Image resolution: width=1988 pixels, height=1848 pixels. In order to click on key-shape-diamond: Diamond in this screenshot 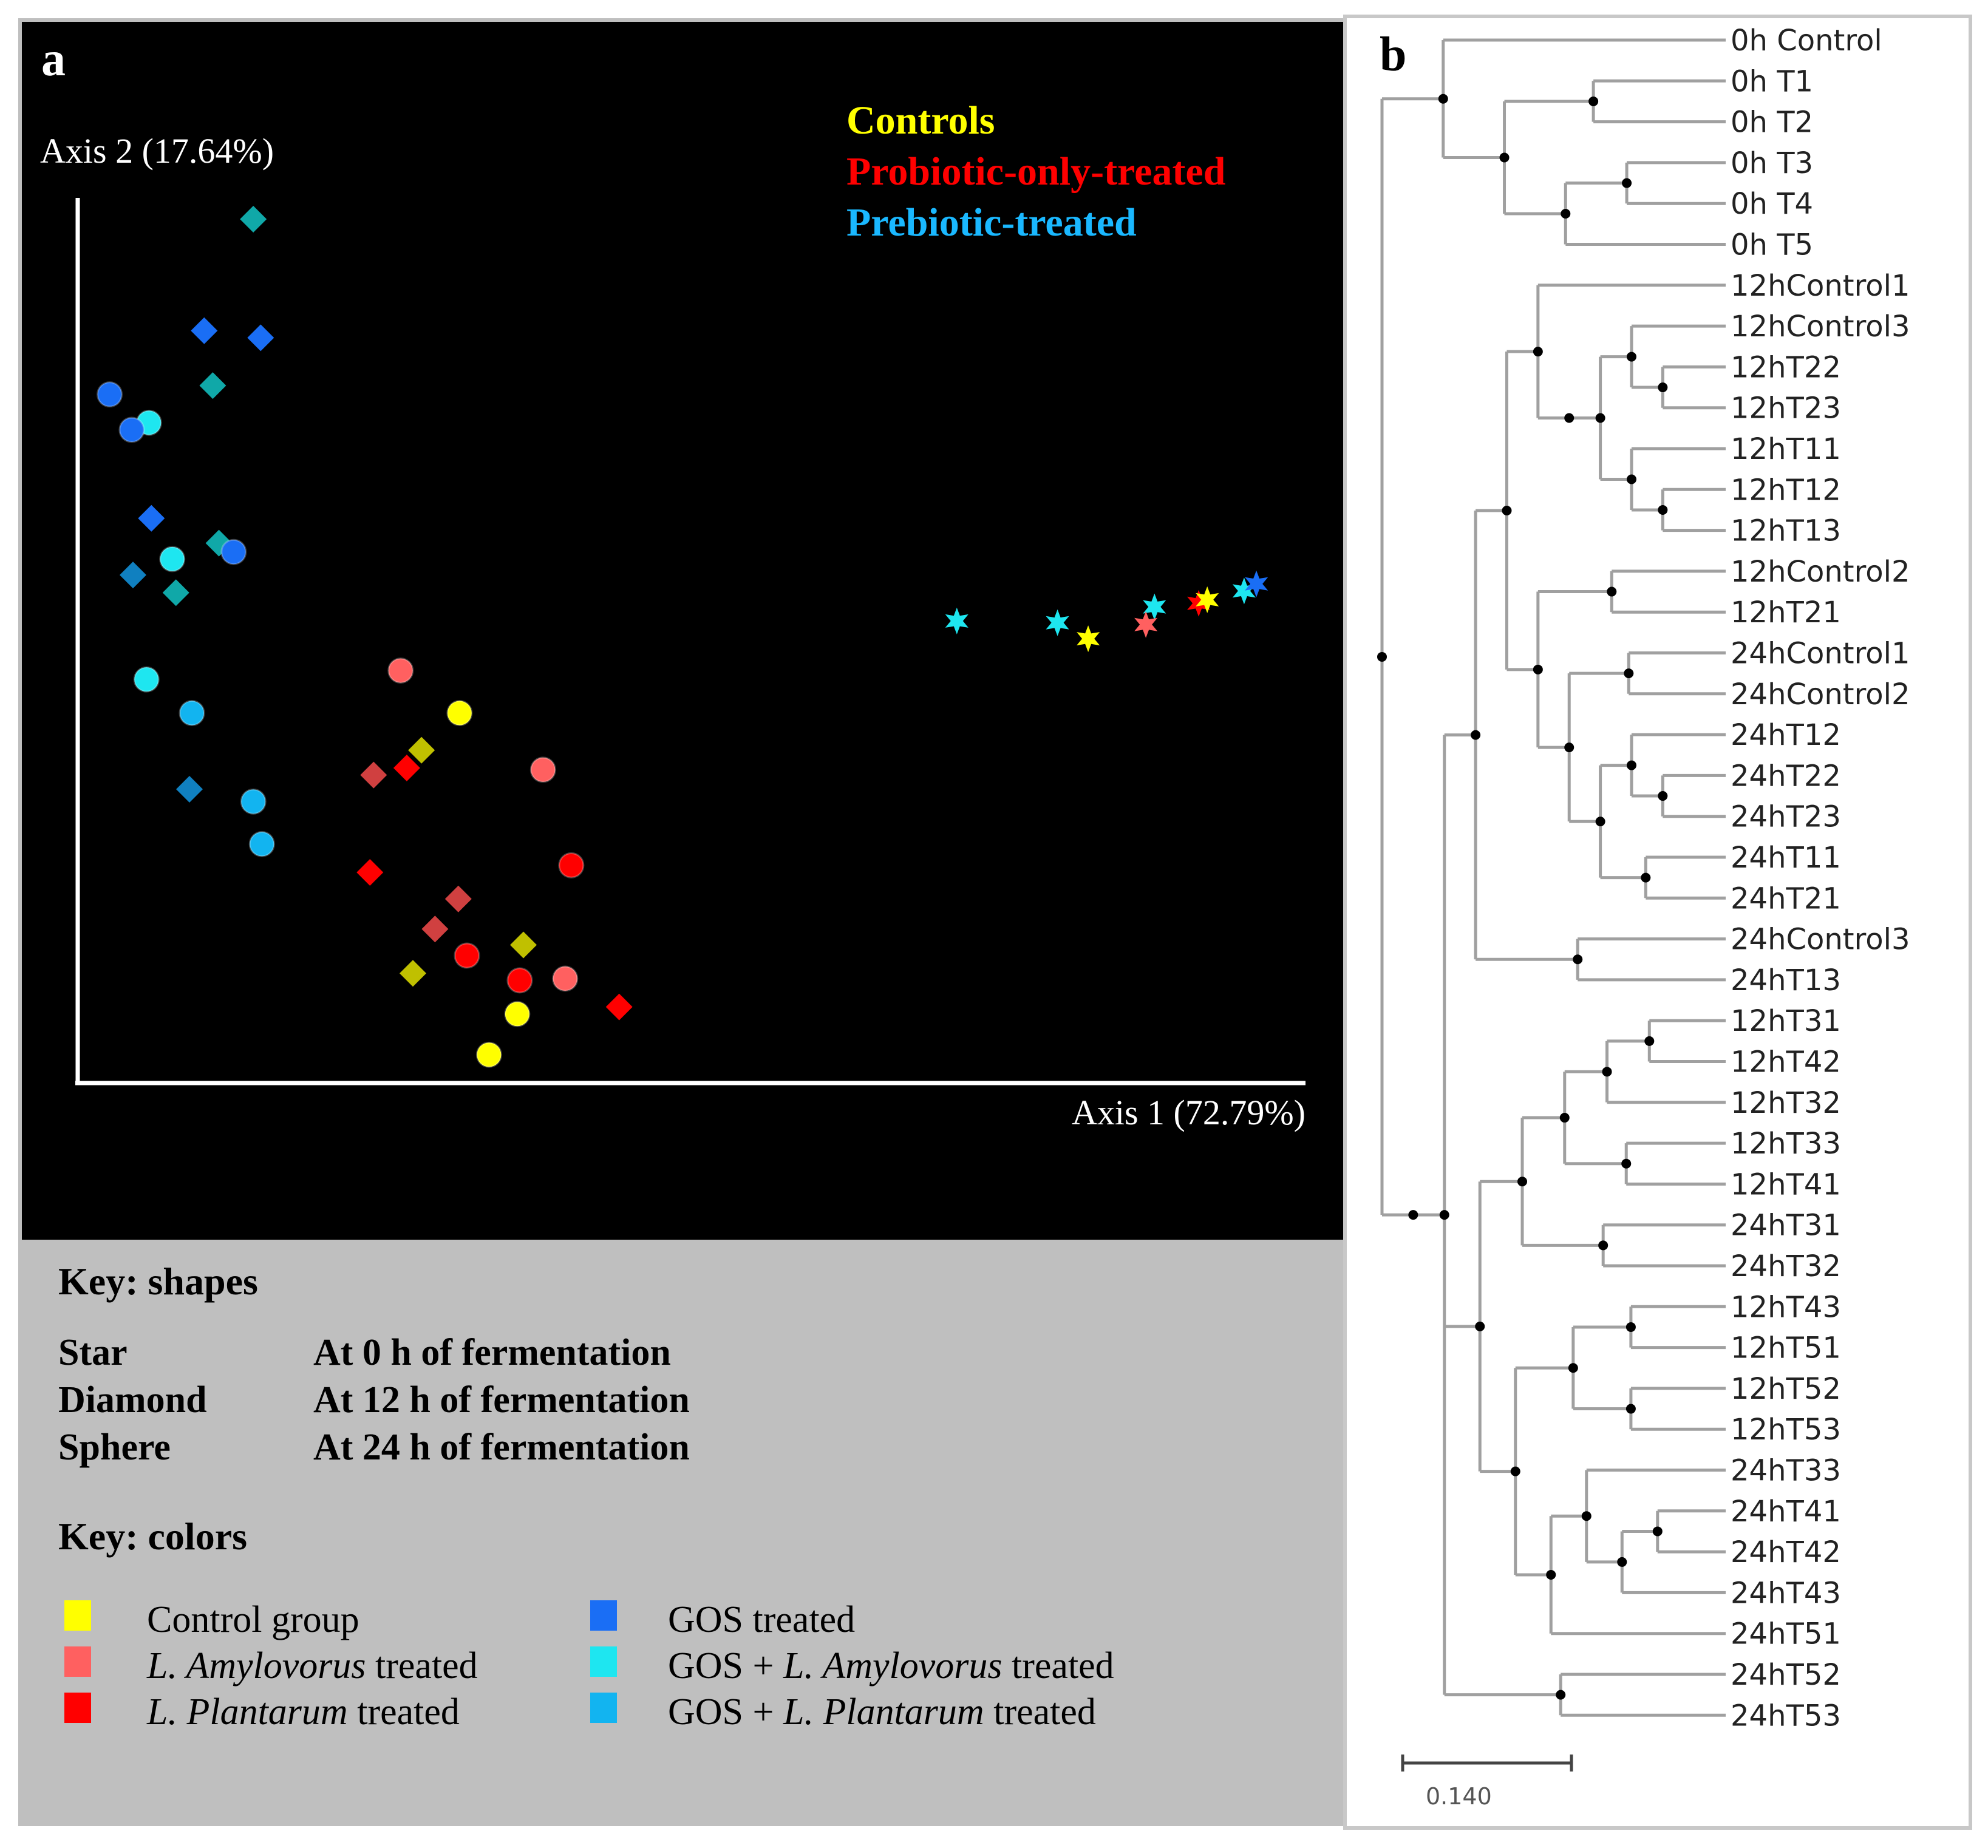, I will do `click(132, 1400)`.